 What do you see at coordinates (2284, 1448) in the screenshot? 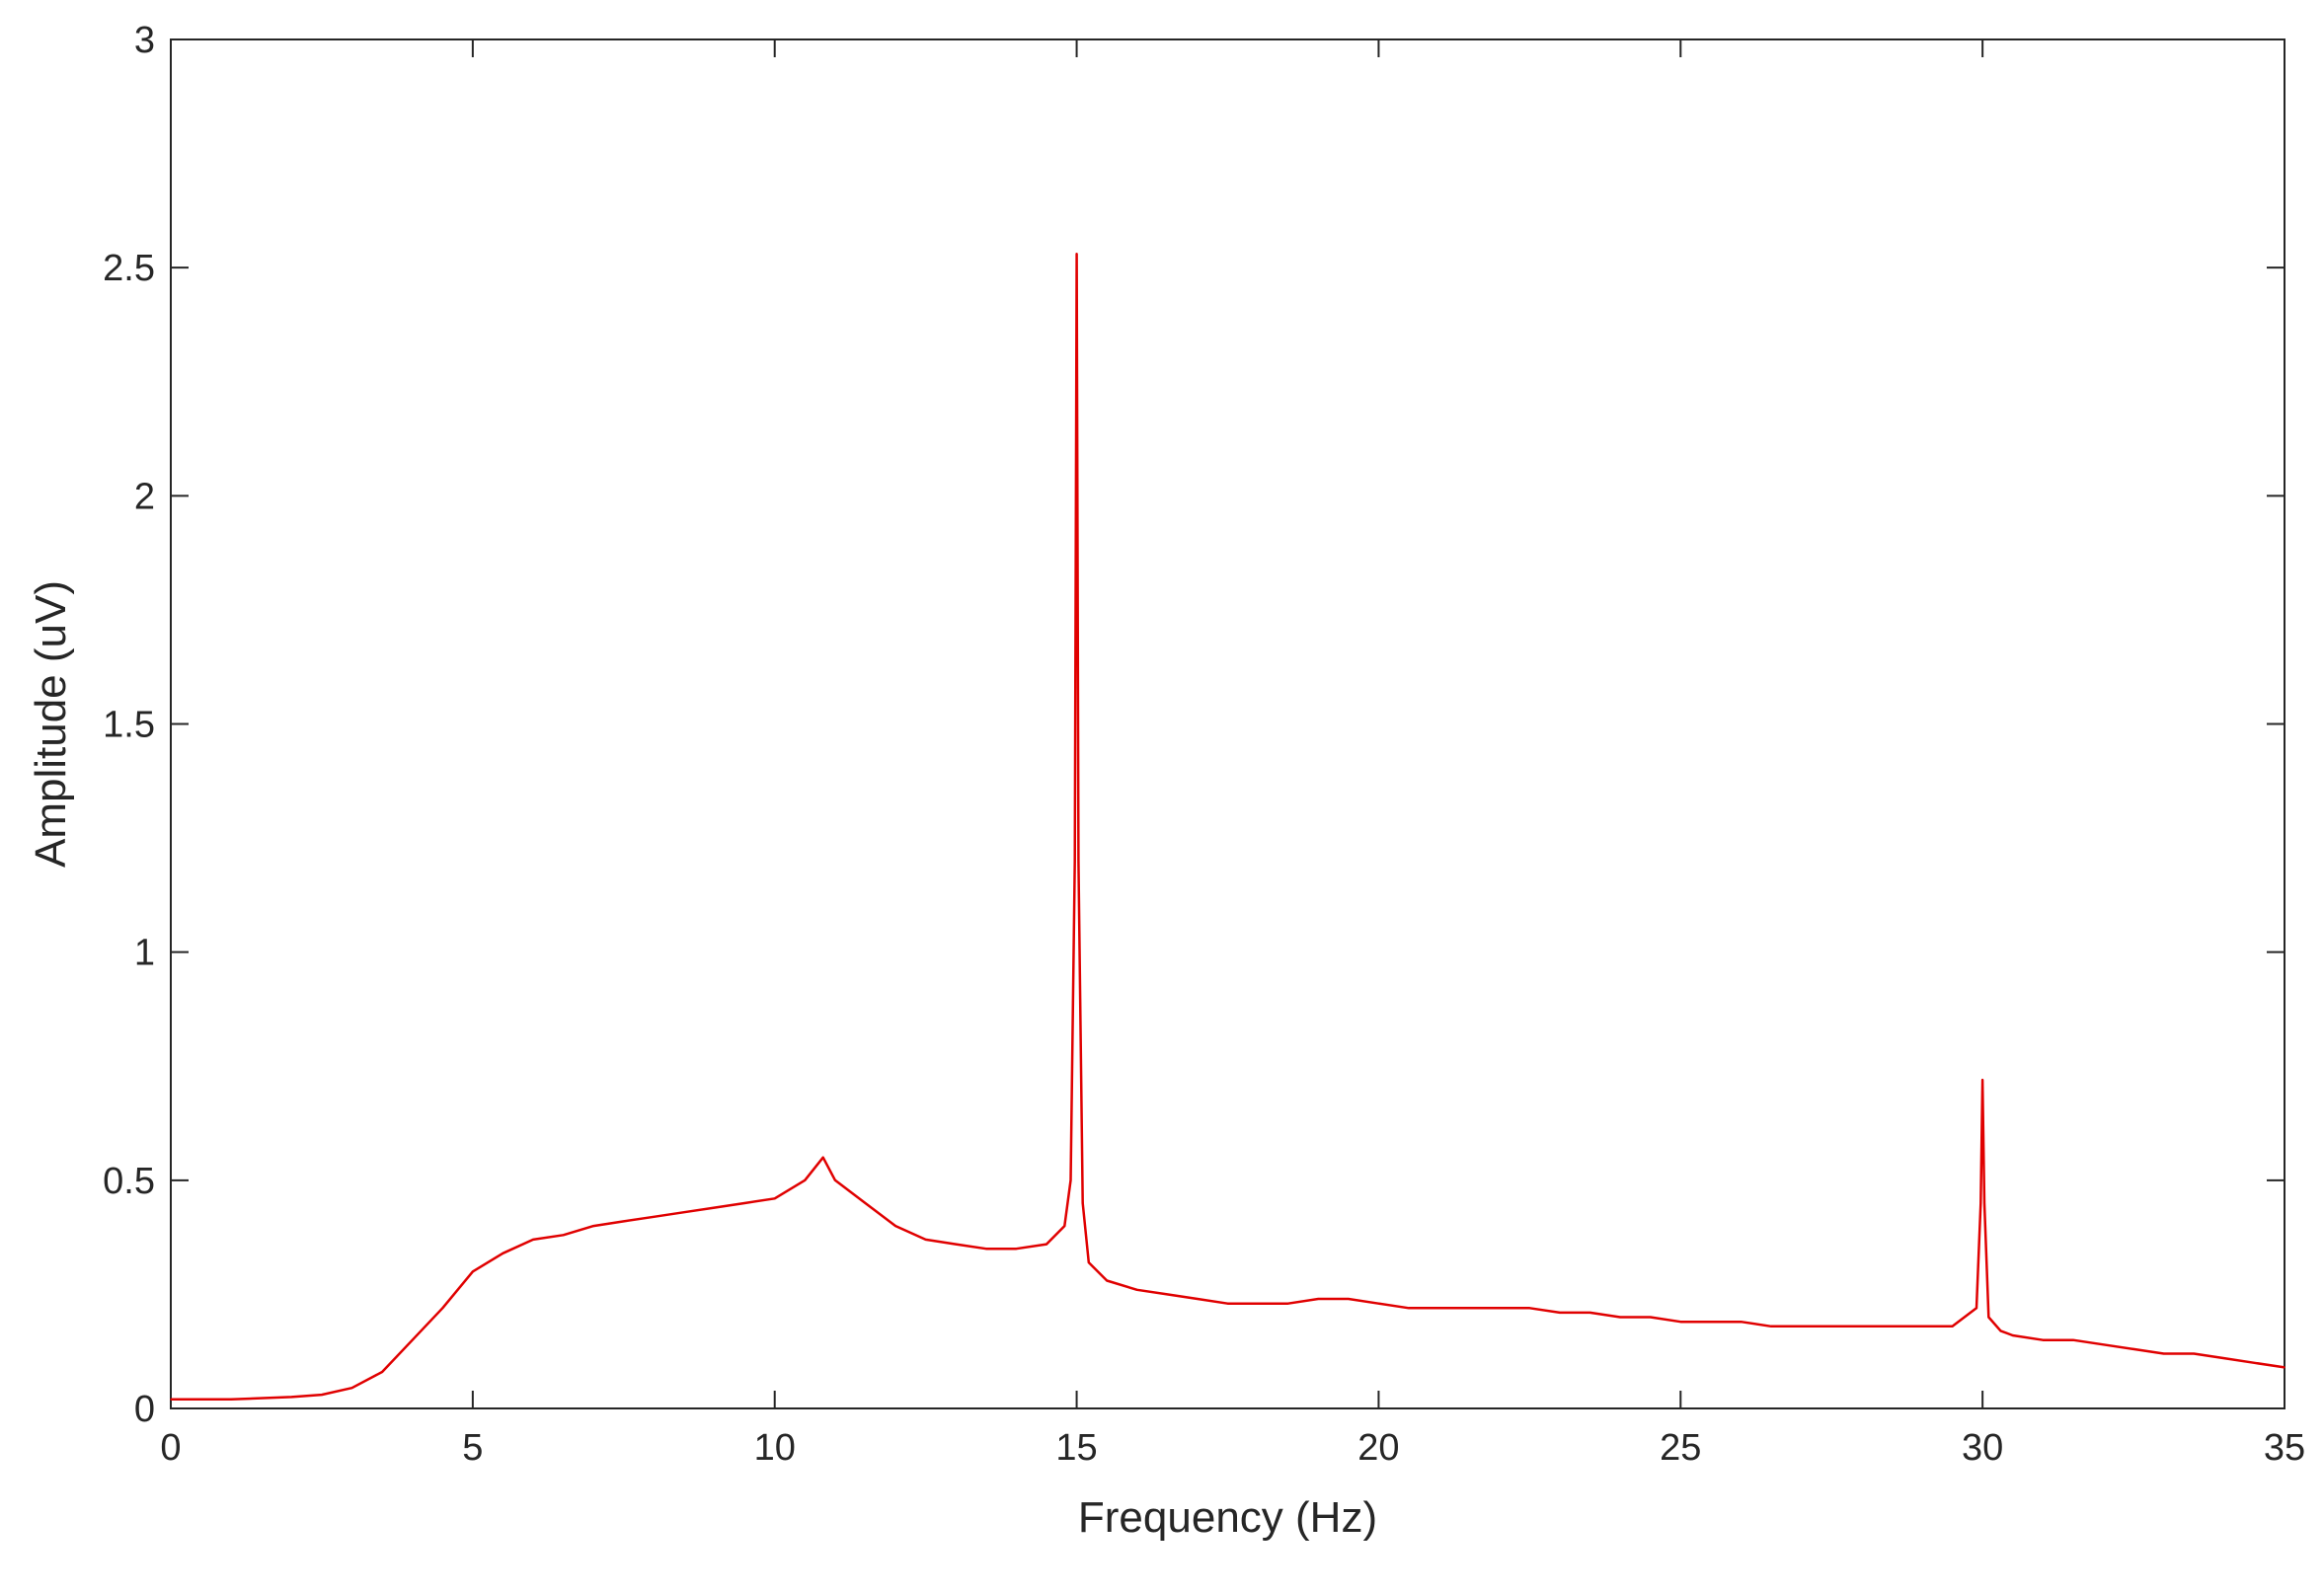
I see `x-tick-label: 35` at bounding box center [2284, 1448].